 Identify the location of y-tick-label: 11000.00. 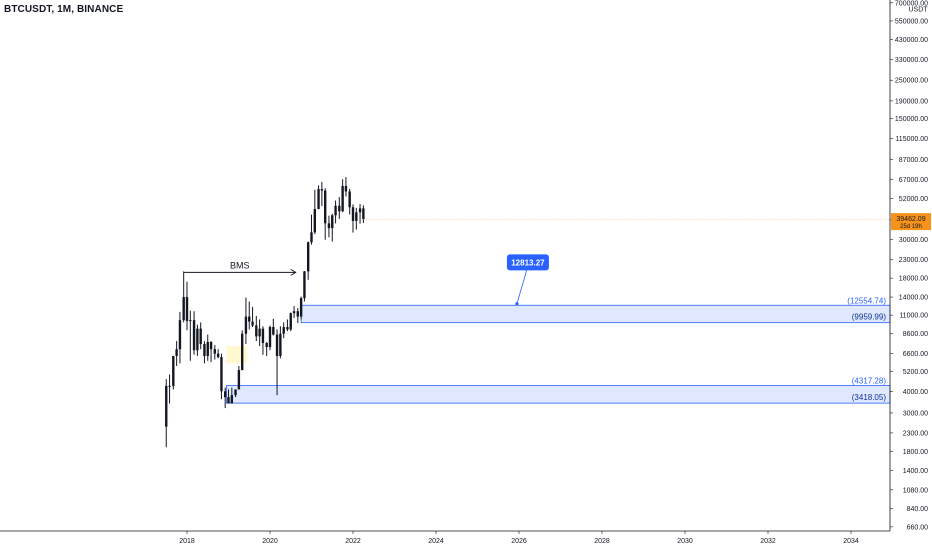
(913, 316).